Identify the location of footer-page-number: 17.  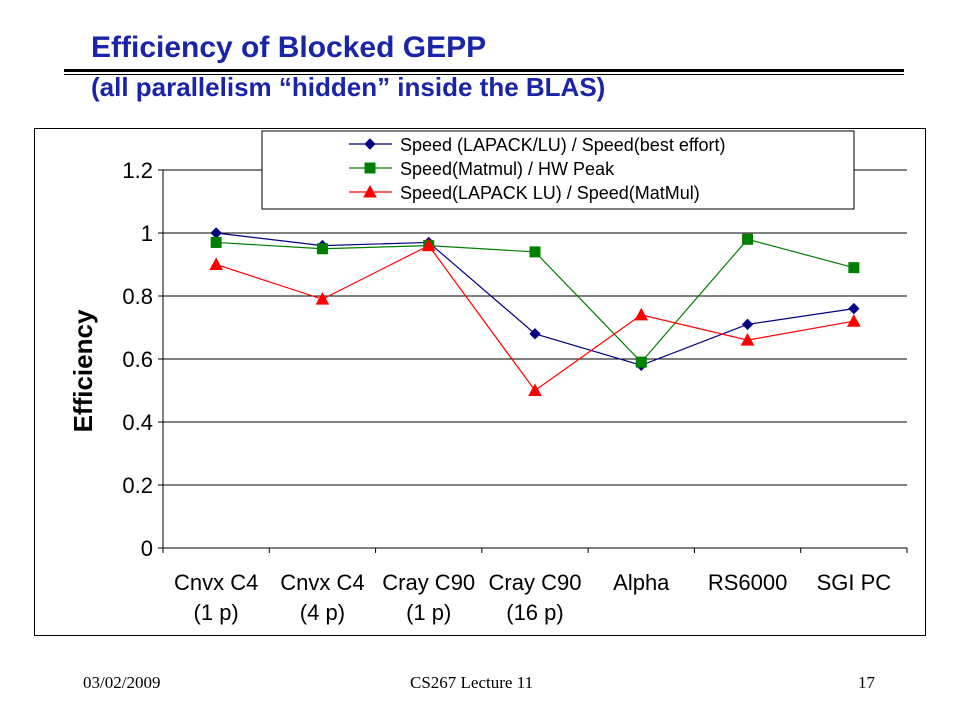
(866, 682).